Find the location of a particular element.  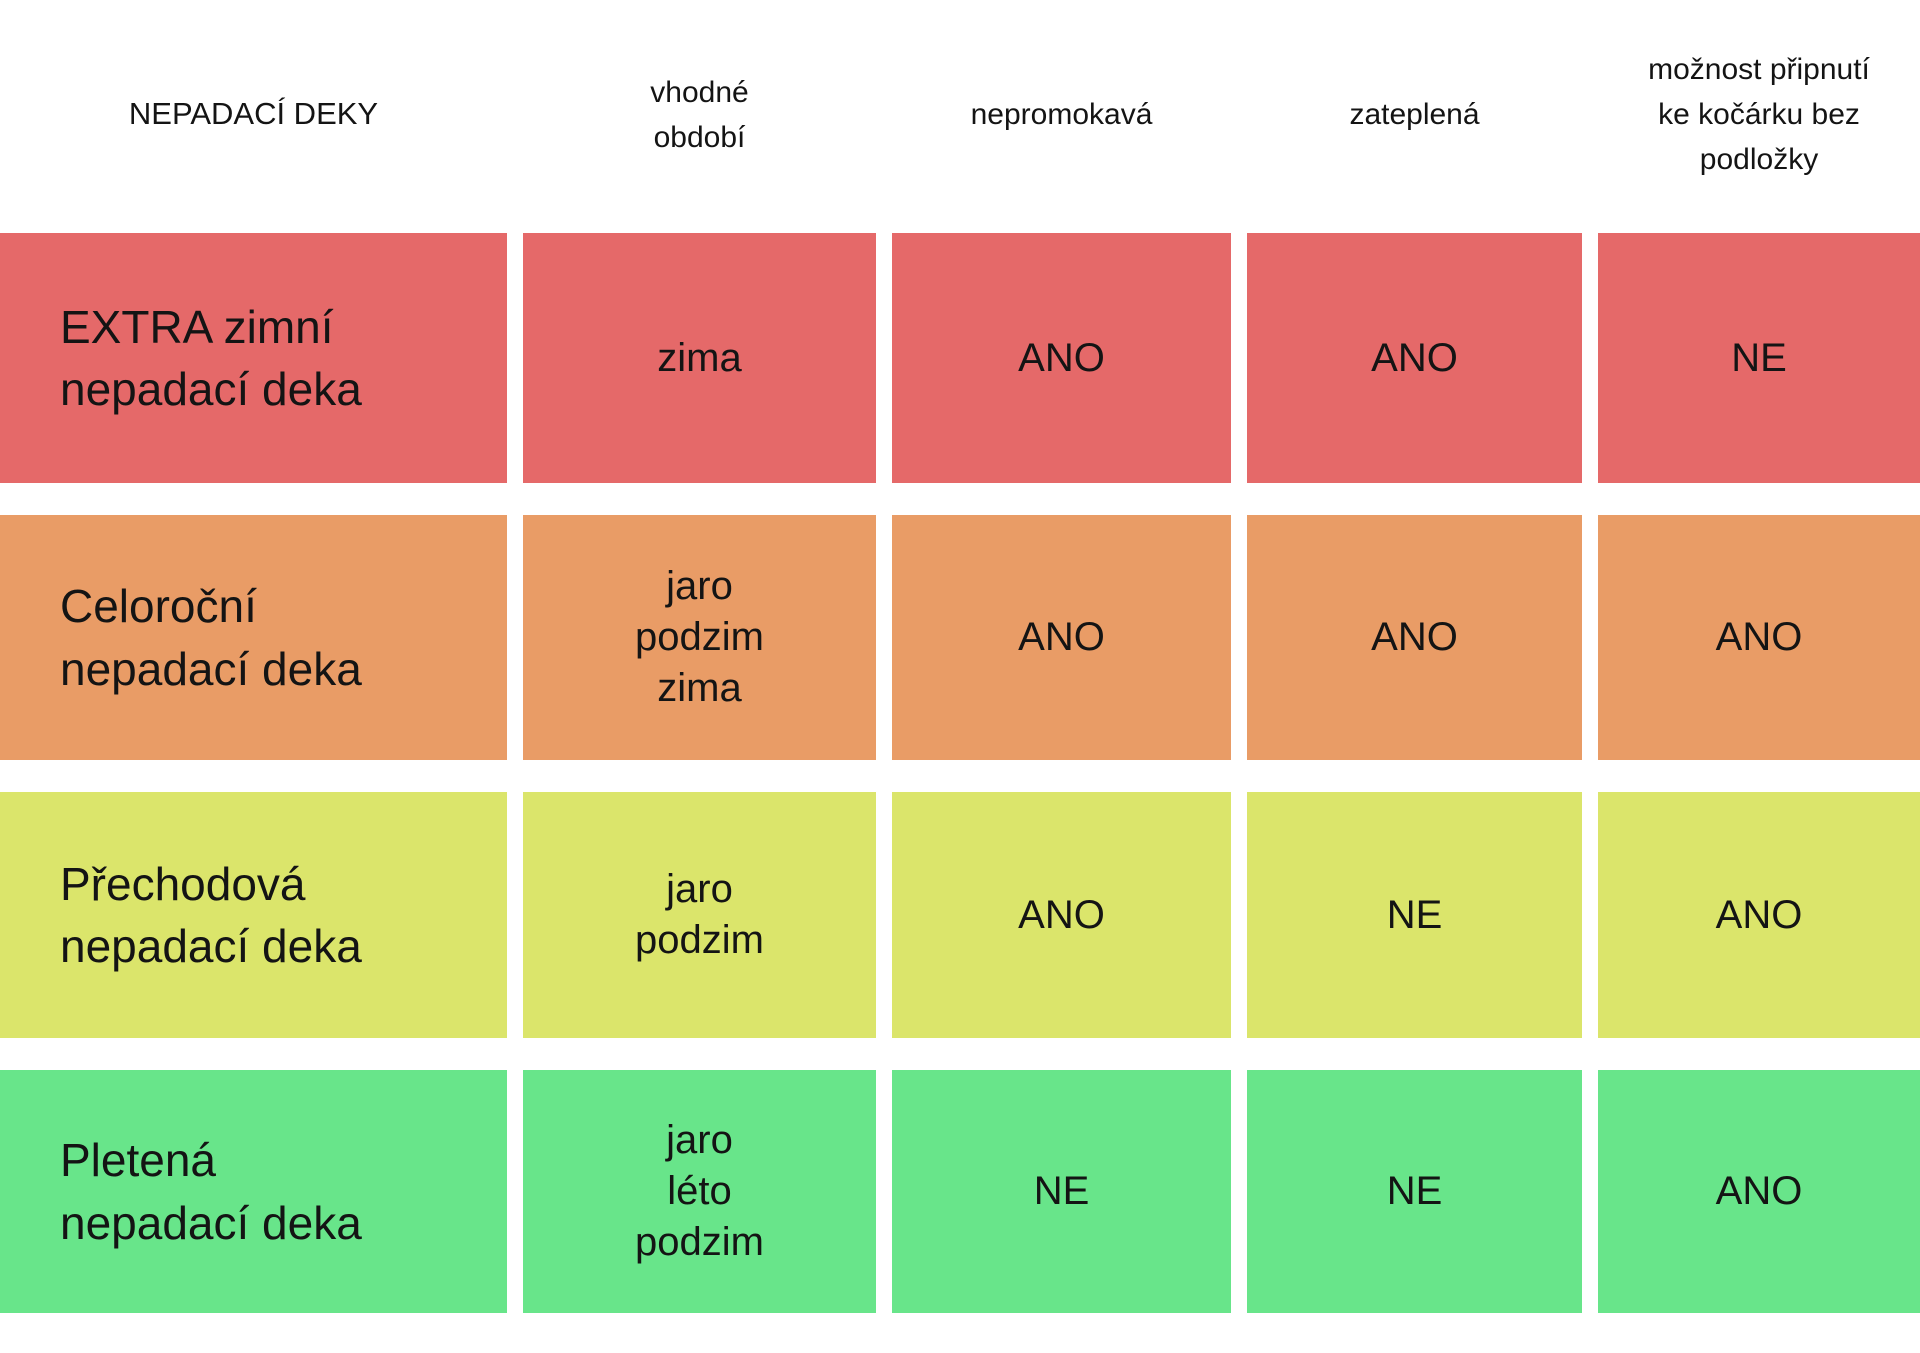

text-line: podložky is located at coordinates (1759, 159).